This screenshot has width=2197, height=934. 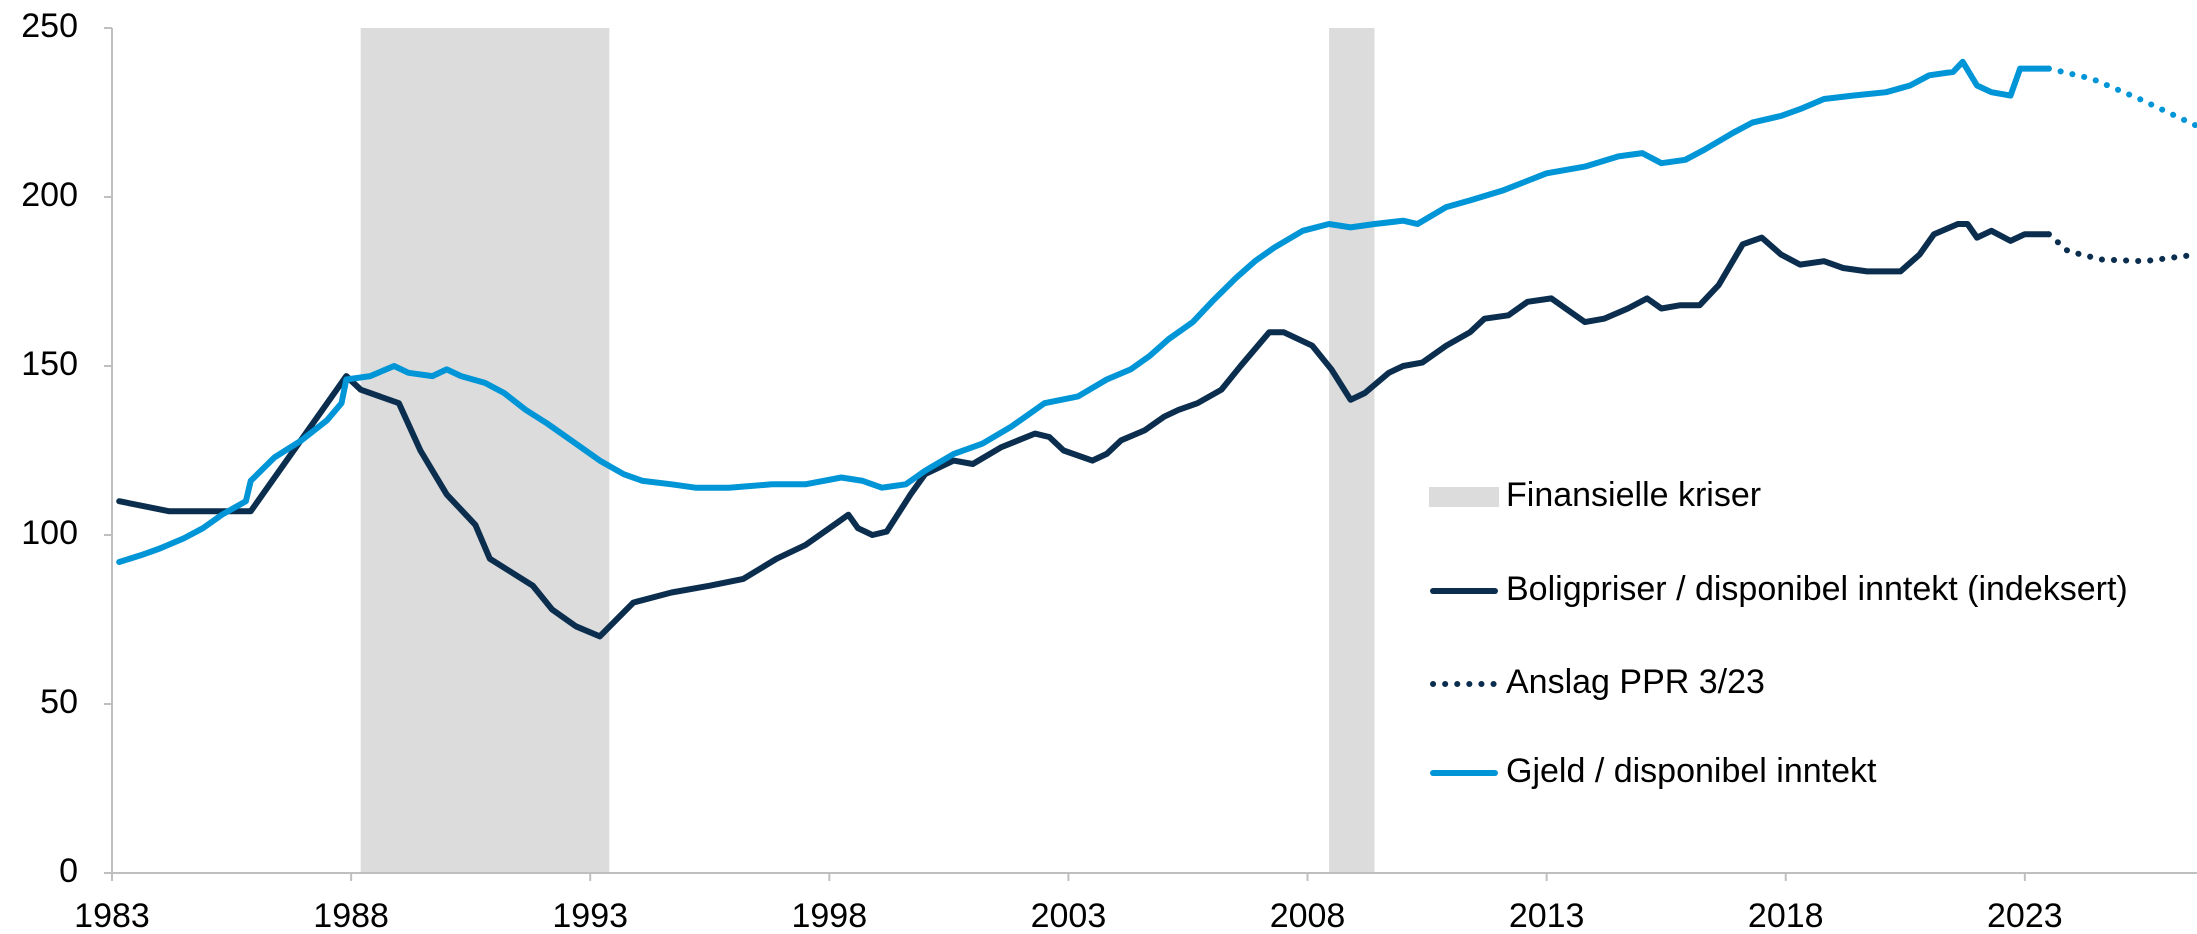 I want to click on x-tick-label: 2003, so click(x=1069, y=915).